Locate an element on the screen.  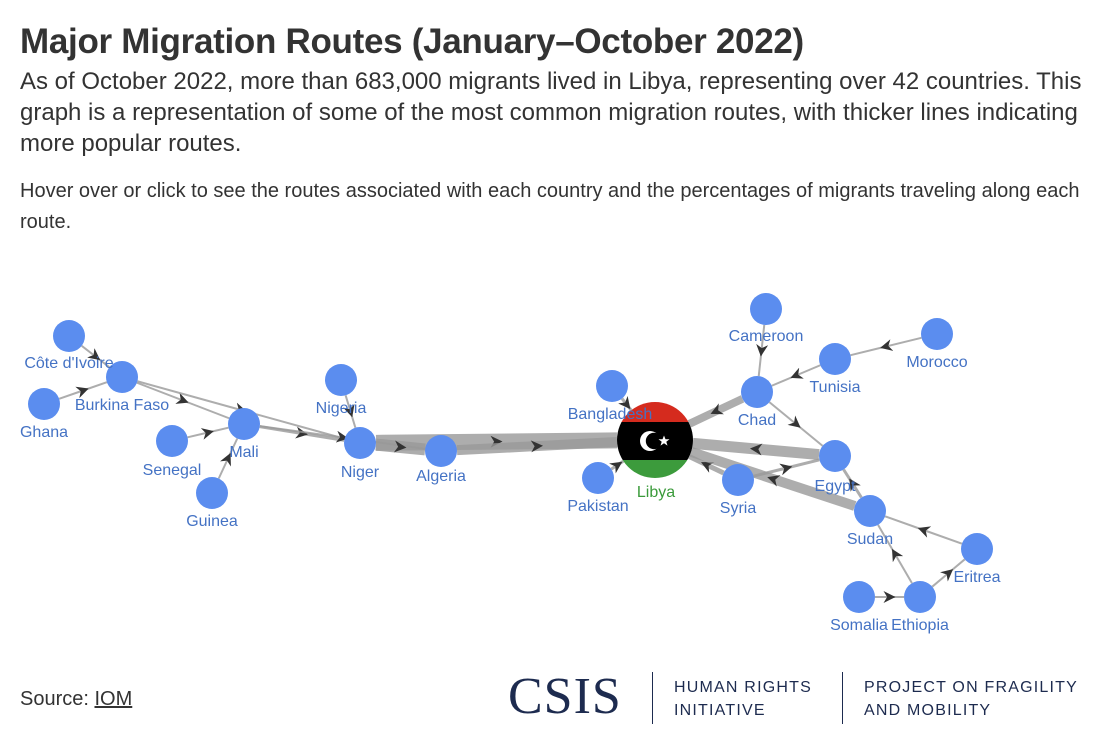
node-ethiopia is located at coordinates (920, 597).